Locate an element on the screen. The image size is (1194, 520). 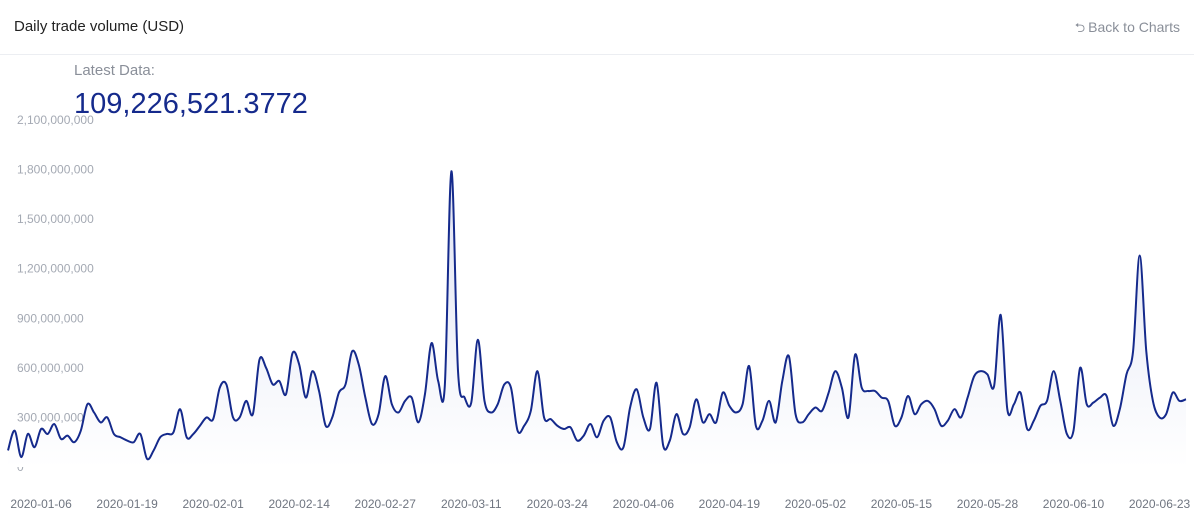
y-tick-label: 1,800,000,000 is located at coordinates (55, 170).